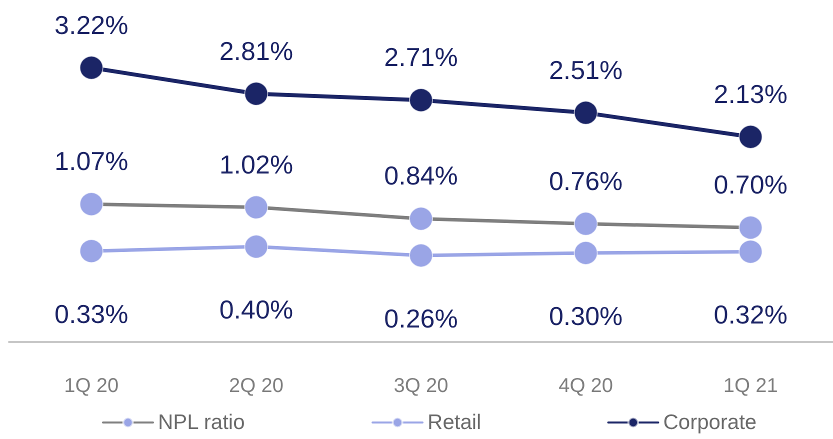  I want to click on x-tick-label: 1Q 21, so click(750, 386).